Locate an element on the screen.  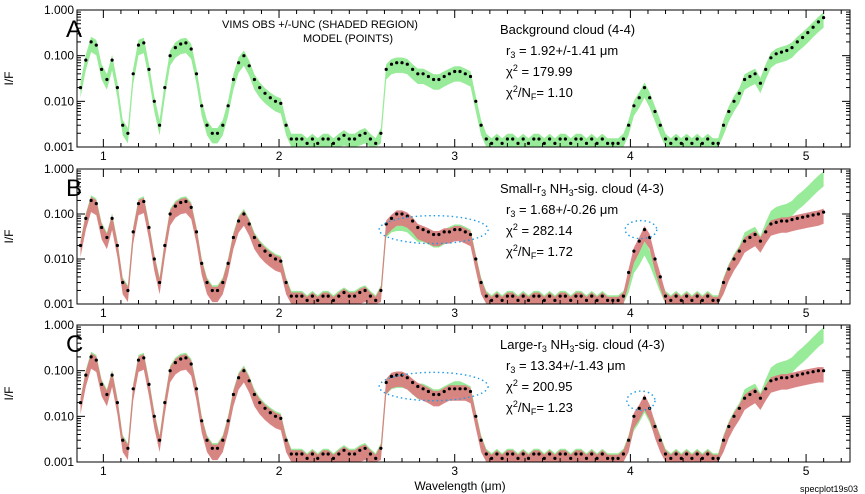
reduced-chi-subscript: F is located at coordinates (534, 97).